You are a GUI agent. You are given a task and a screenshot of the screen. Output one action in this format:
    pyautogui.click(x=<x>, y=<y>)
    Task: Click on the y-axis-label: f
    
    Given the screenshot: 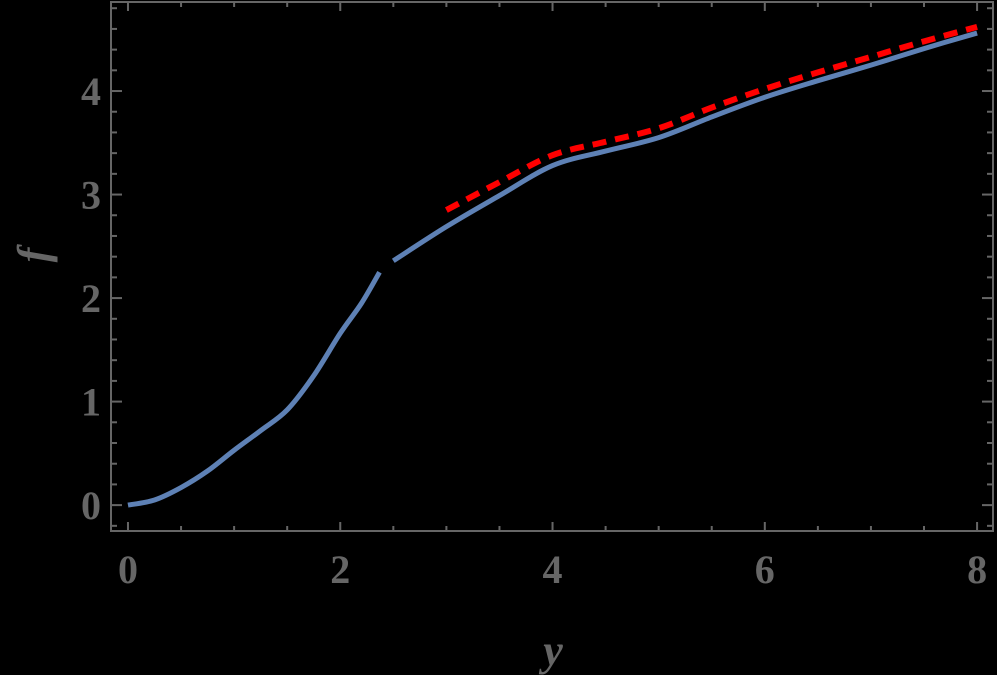 What is the action you would take?
    pyautogui.click(x=33, y=252)
    